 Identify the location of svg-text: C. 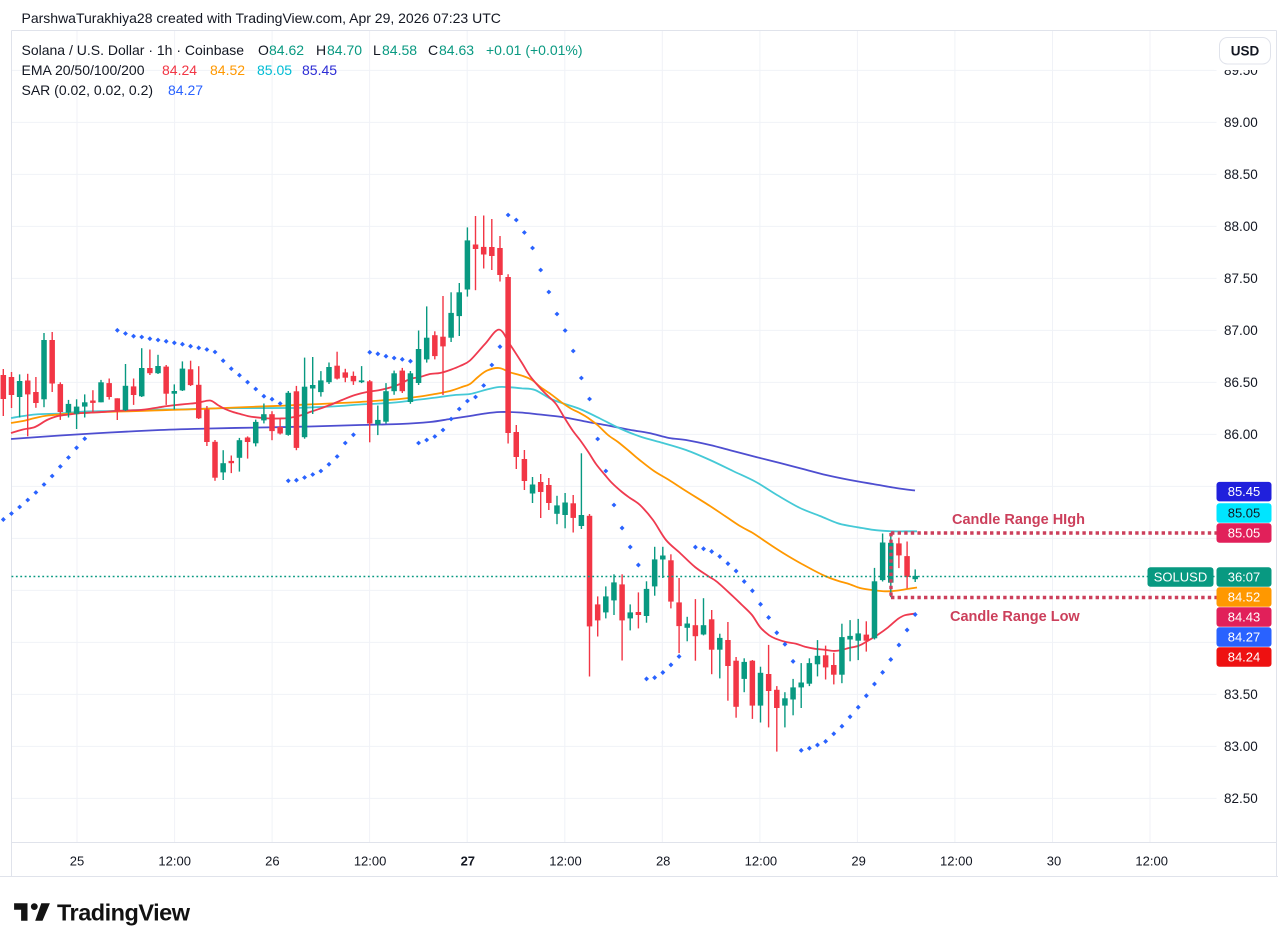
(433, 50).